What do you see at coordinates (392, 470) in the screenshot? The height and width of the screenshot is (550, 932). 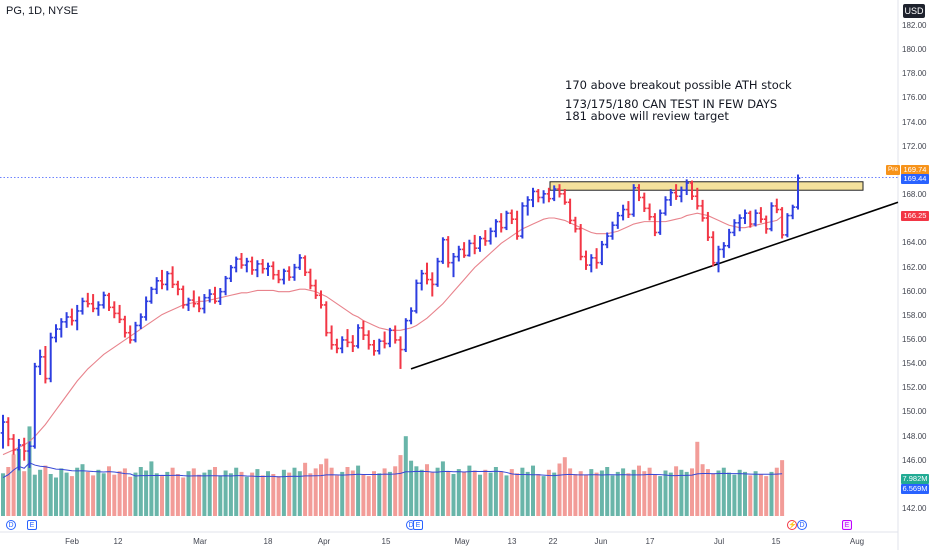 I see `volume-ma-line` at bounding box center [392, 470].